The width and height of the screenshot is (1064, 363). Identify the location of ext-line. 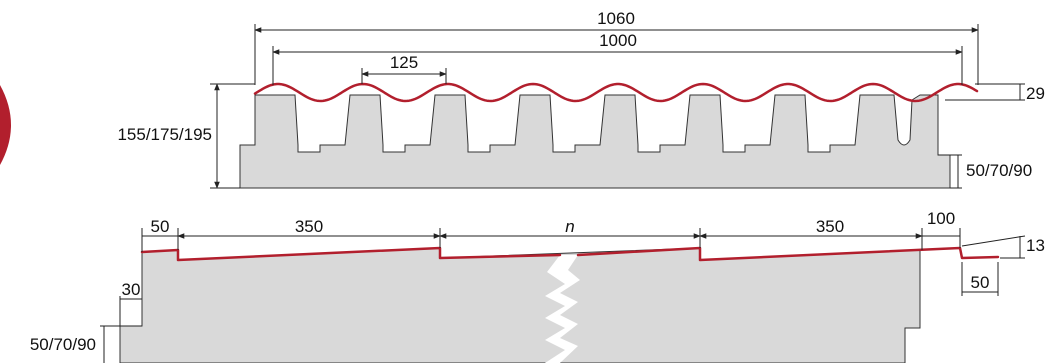
(993, 241).